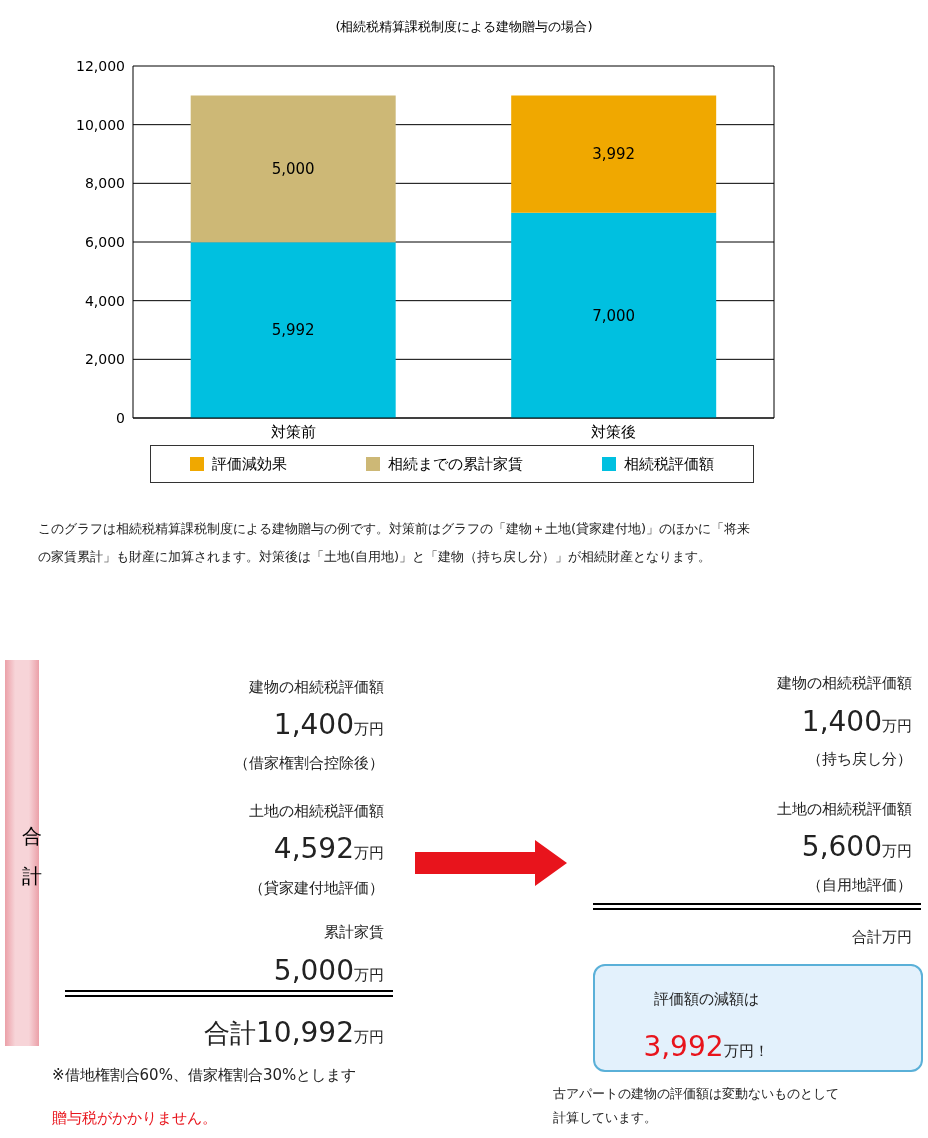 The height and width of the screenshot is (1138, 928). What do you see at coordinates (354, 932) in the screenshot?
I see `text: 累計家賃` at bounding box center [354, 932].